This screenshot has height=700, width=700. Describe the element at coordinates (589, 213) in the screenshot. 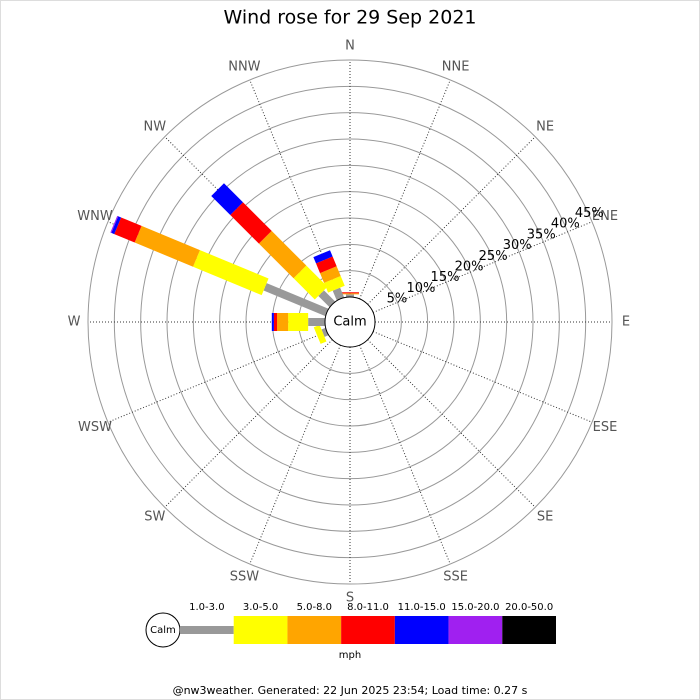

I see `ring-label: 45%` at that location.